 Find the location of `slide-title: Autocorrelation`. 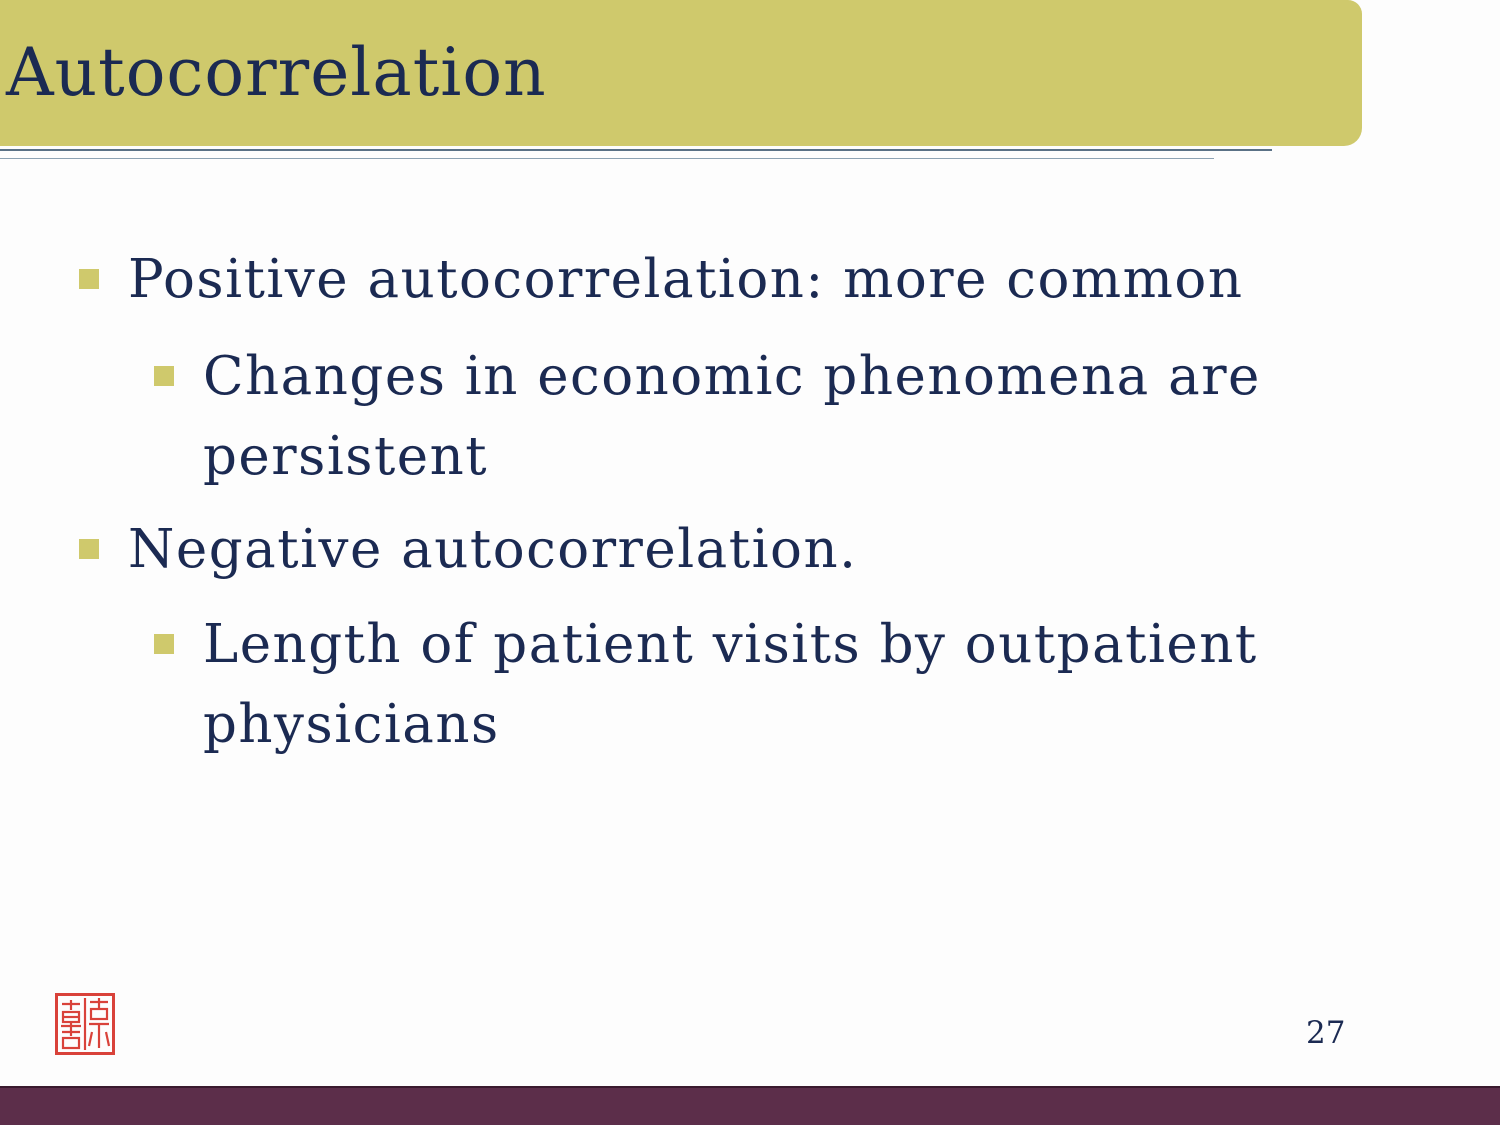

slide-title: Autocorrelation is located at coordinates (276, 72).